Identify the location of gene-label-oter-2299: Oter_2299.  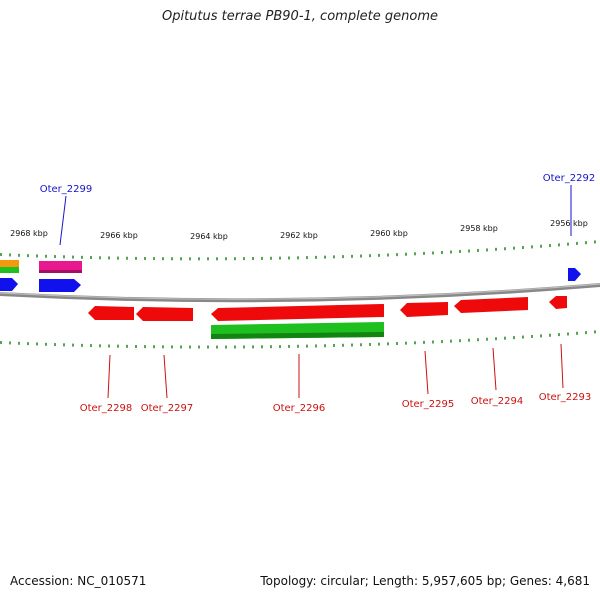
(66, 189).